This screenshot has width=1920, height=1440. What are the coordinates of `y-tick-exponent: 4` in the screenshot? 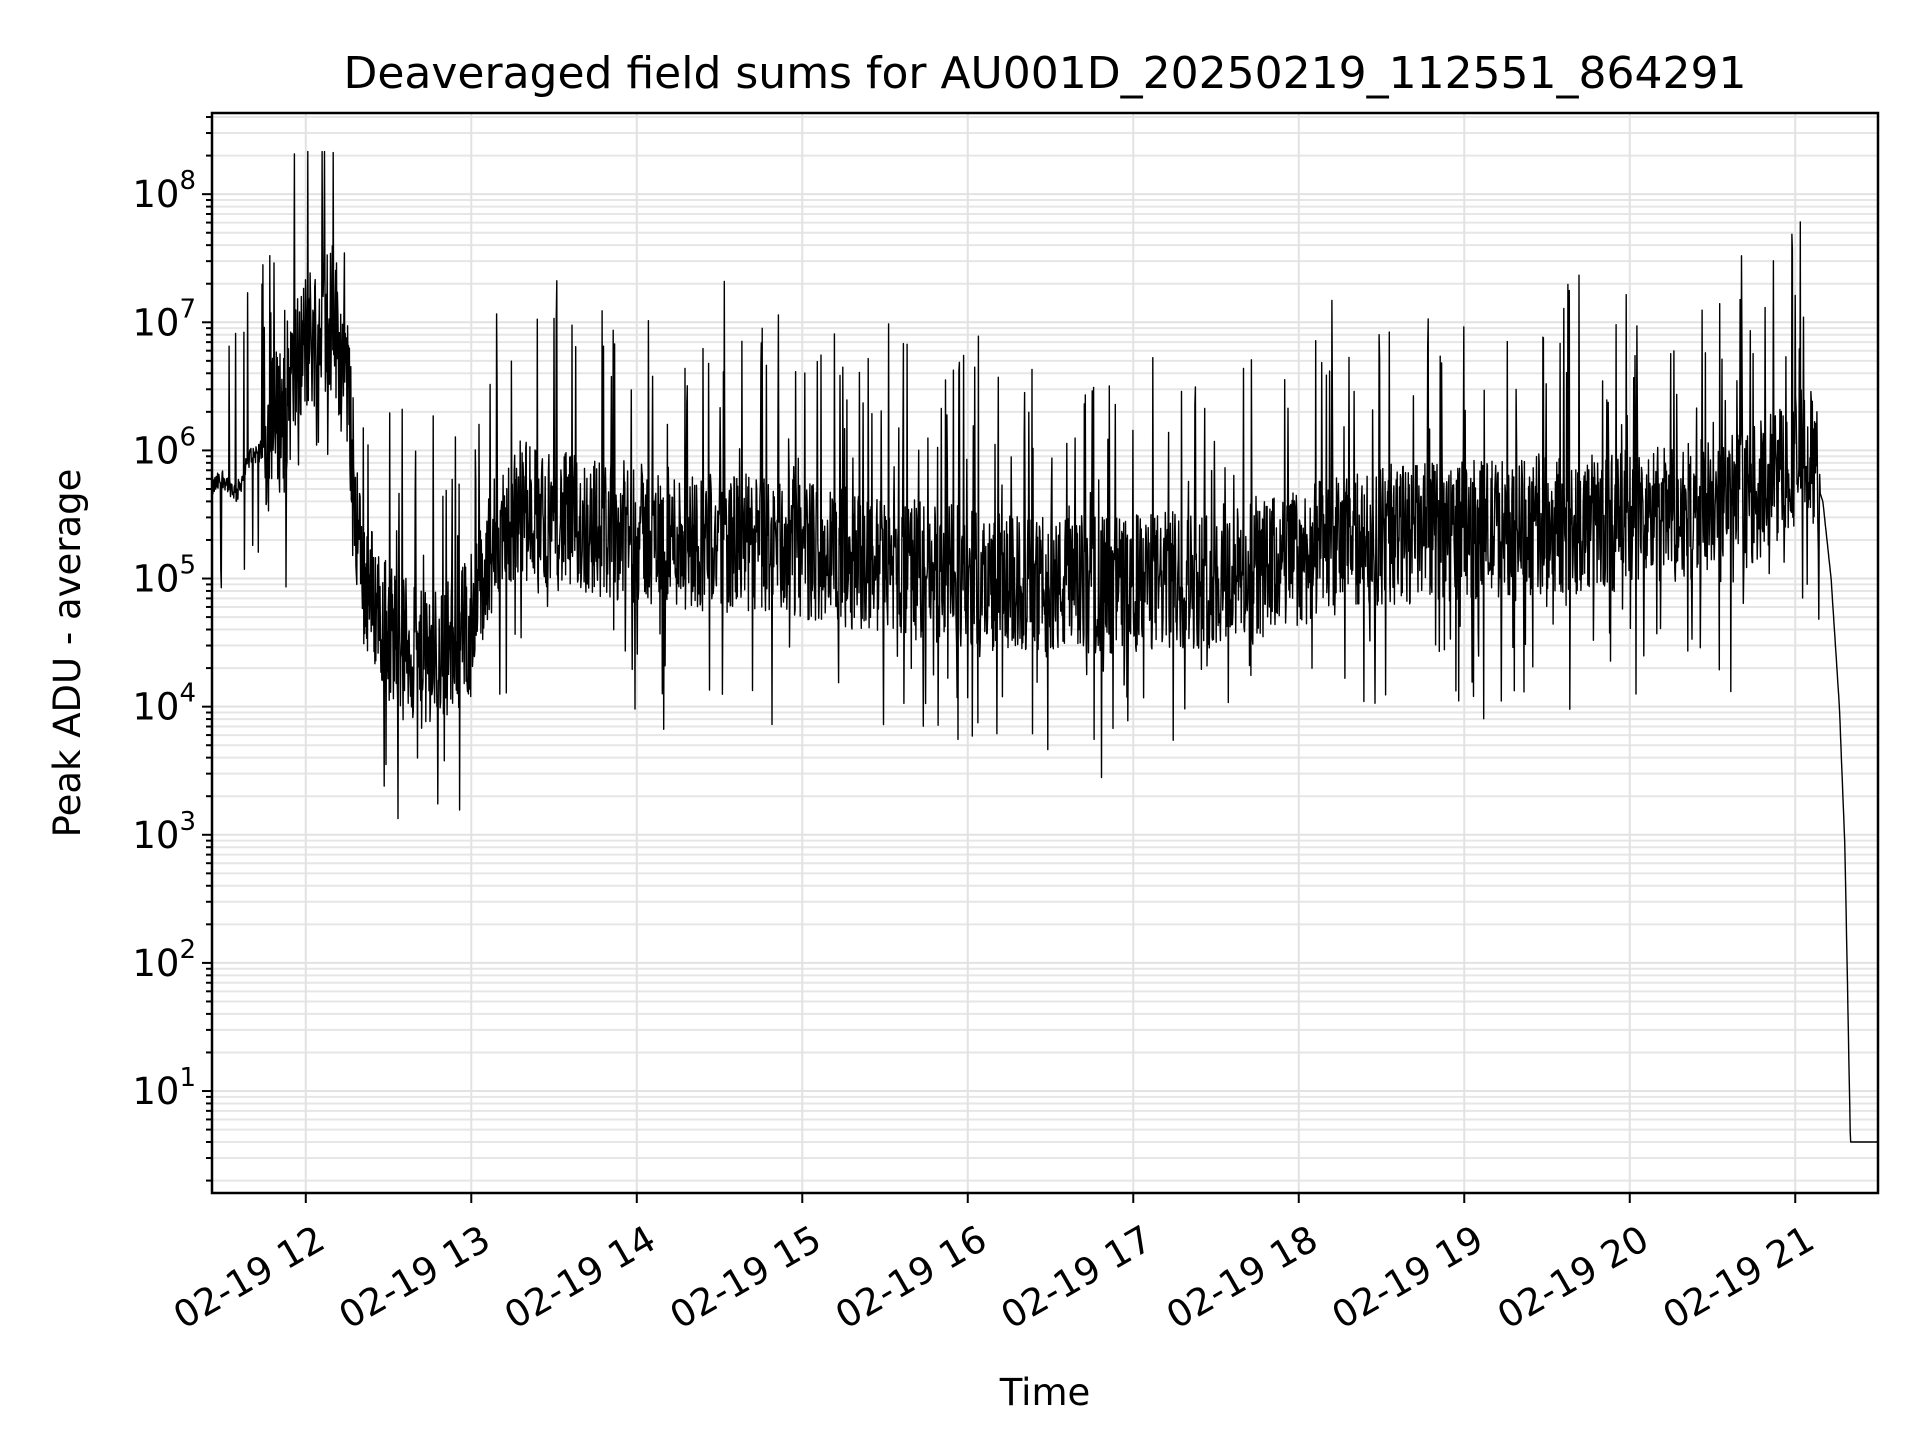 It's located at (187, 694).